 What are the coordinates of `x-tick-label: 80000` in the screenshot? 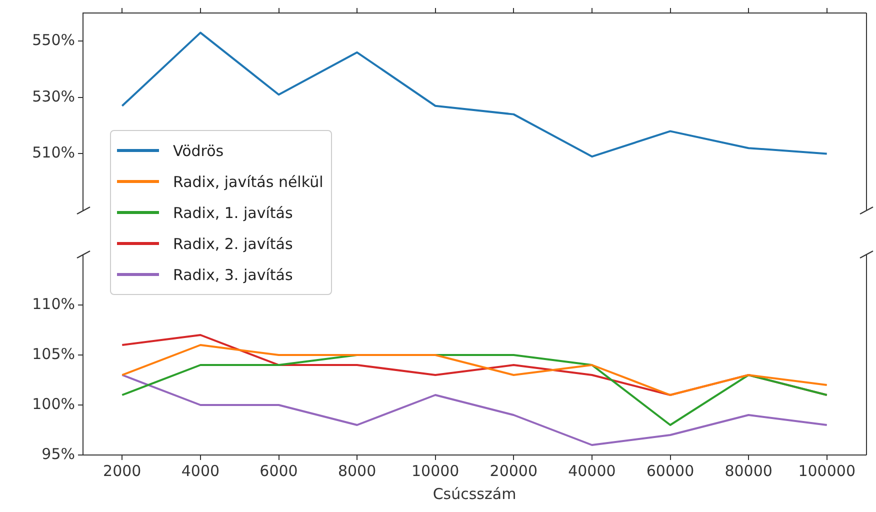 It's located at (748, 471).